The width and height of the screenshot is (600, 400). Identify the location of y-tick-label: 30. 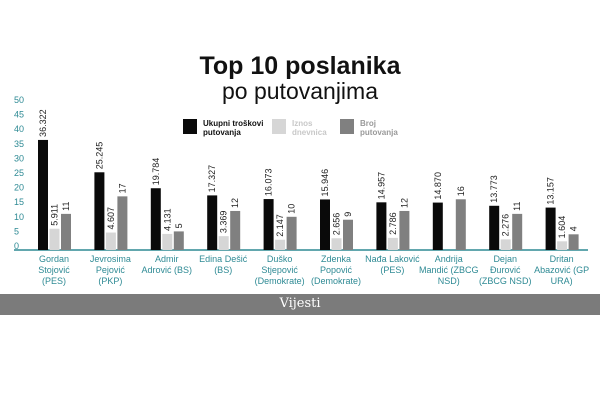
(19, 158).